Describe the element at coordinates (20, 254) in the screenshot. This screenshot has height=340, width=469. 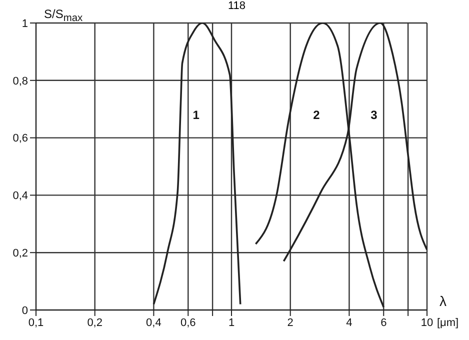
I see `y-tick-label: 0,2` at that location.